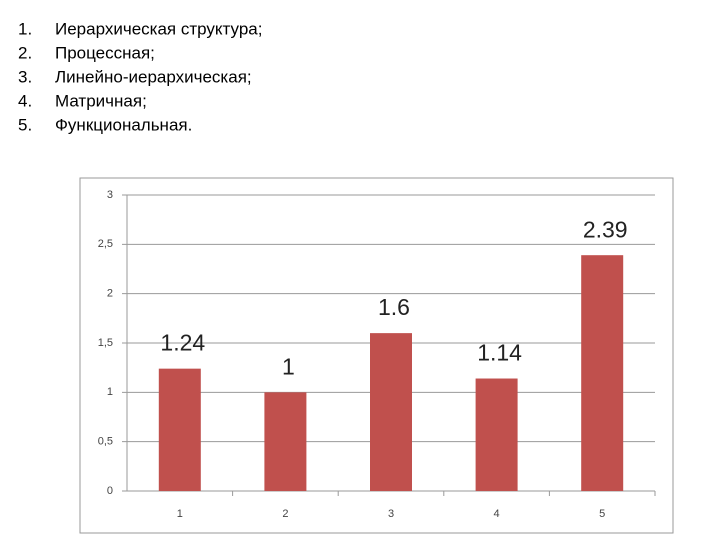  Describe the element at coordinates (158, 28) in the screenshot. I see `list-item: Иерархическая структура;` at that location.